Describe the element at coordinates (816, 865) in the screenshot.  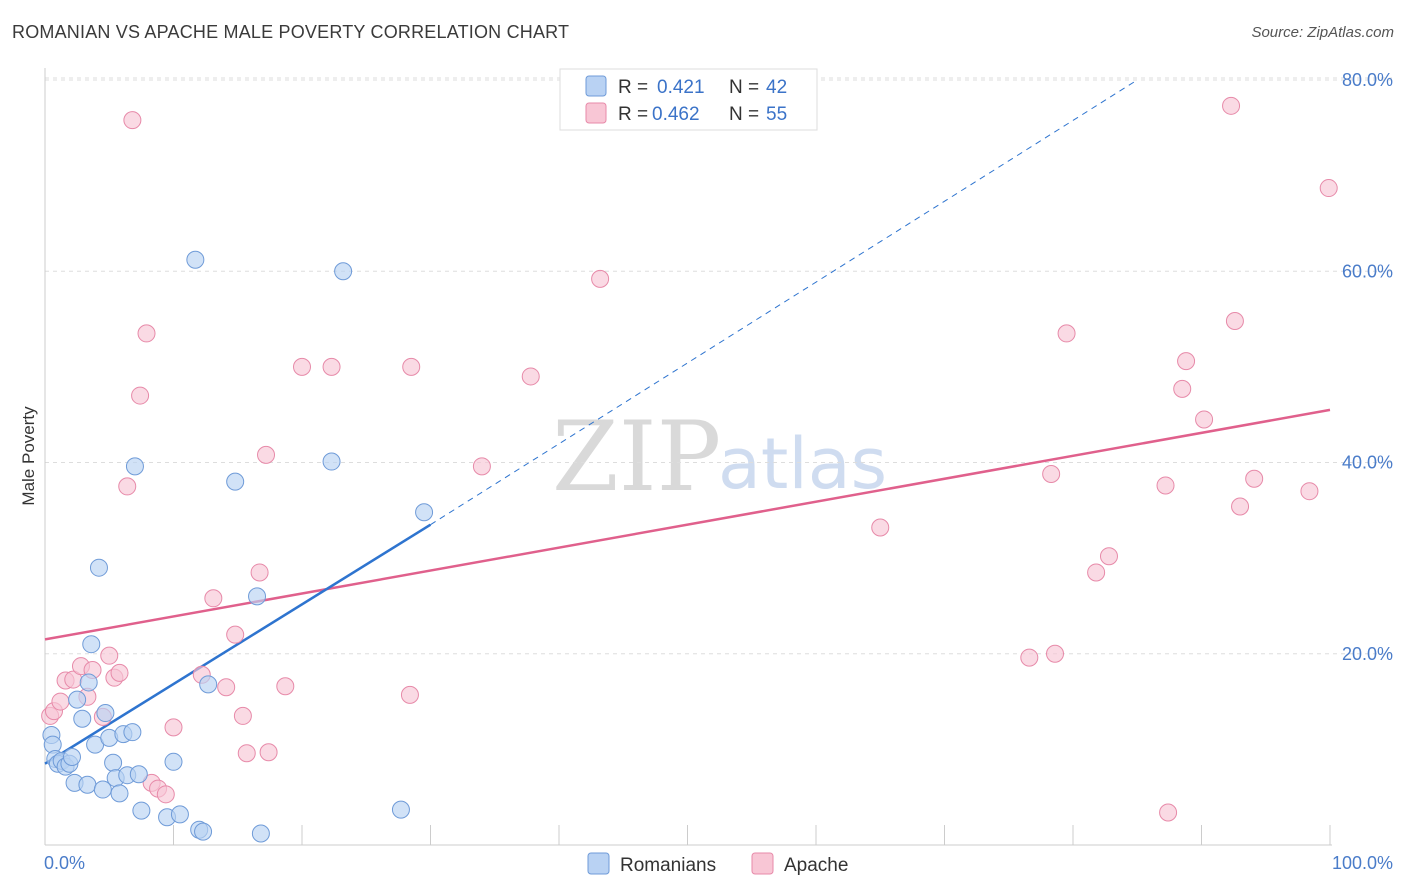
I see `legend-bottom-apache-label: Apache` at that location.